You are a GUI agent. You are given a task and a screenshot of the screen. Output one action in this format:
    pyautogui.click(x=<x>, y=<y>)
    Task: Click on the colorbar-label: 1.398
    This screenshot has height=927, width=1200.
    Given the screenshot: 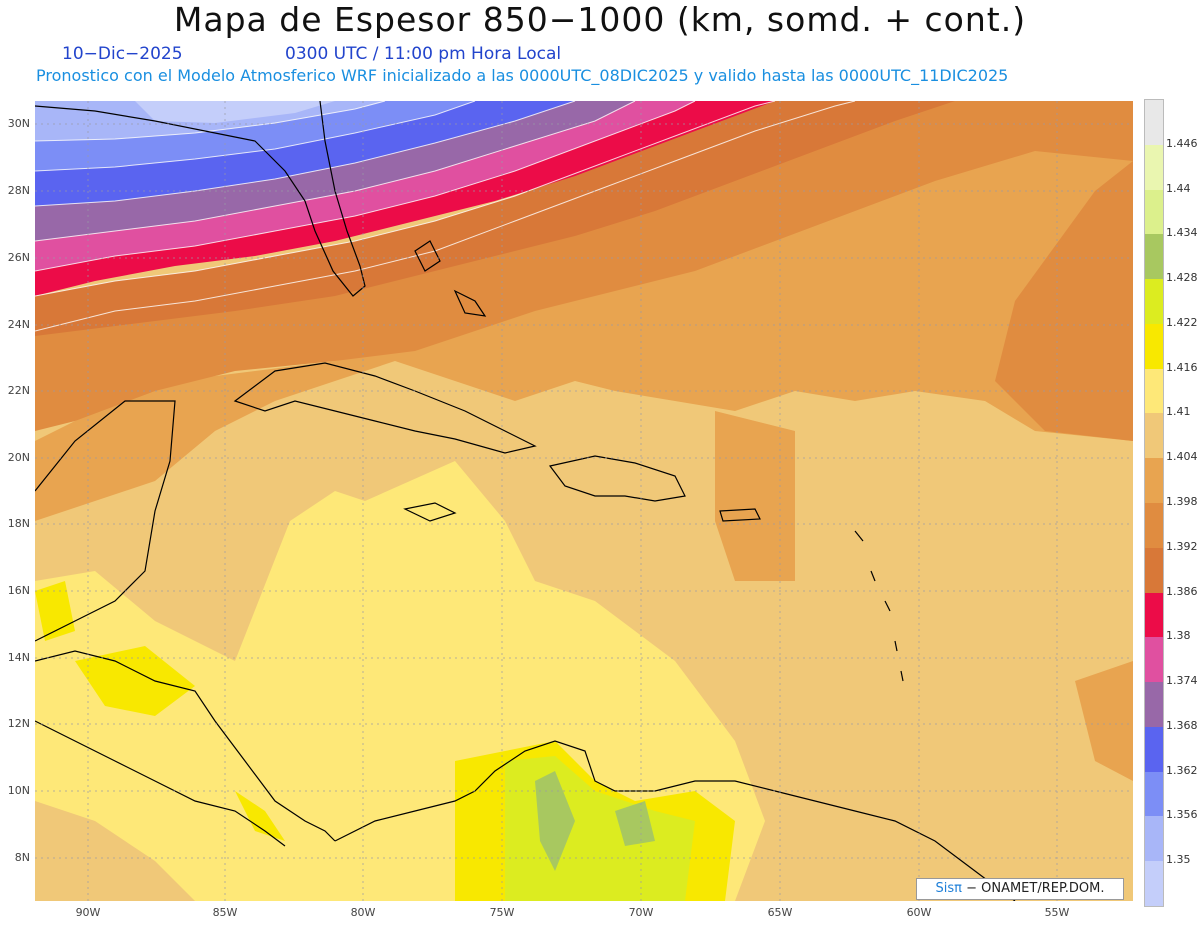 What is the action you would take?
    pyautogui.click(x=1182, y=501)
    